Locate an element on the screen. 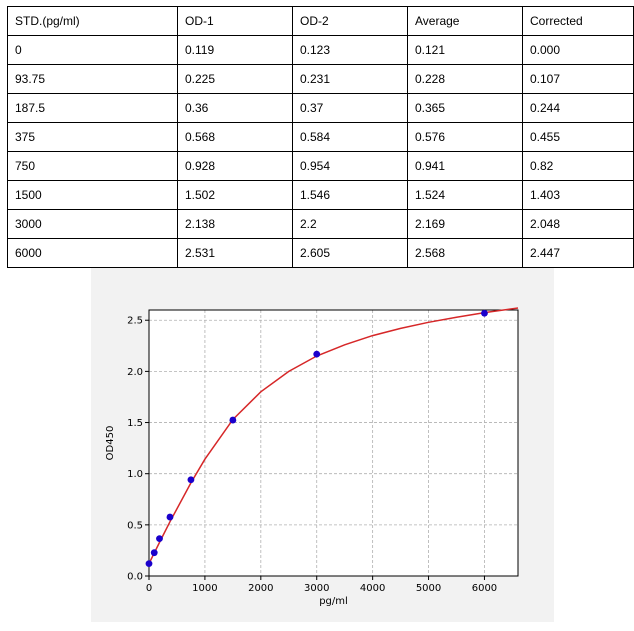  table-cell: 0.119 is located at coordinates (235, 50).